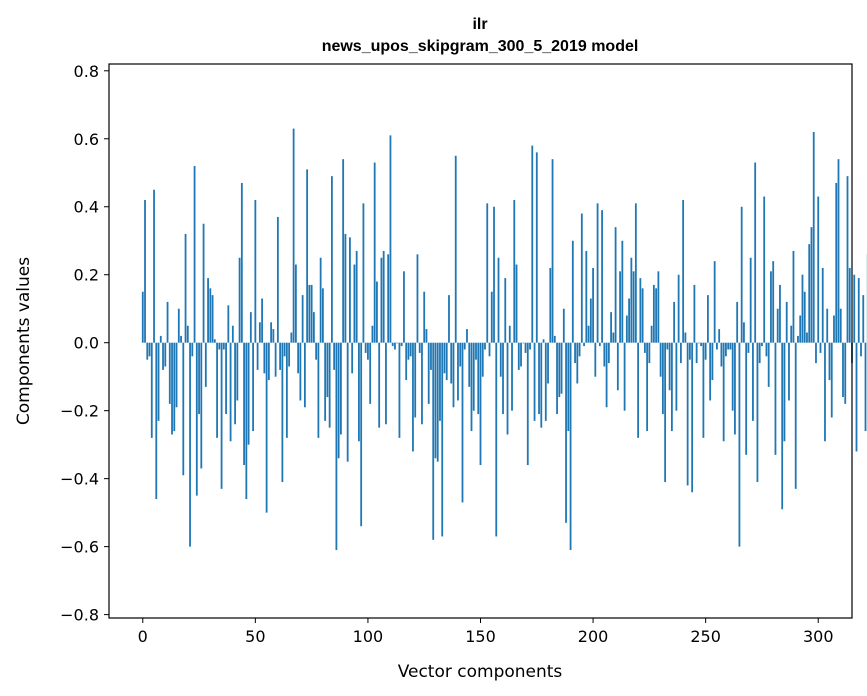 The width and height of the screenshot is (867, 696). What do you see at coordinates (480, 636) in the screenshot?
I see `x-tick-label: 150` at bounding box center [480, 636].